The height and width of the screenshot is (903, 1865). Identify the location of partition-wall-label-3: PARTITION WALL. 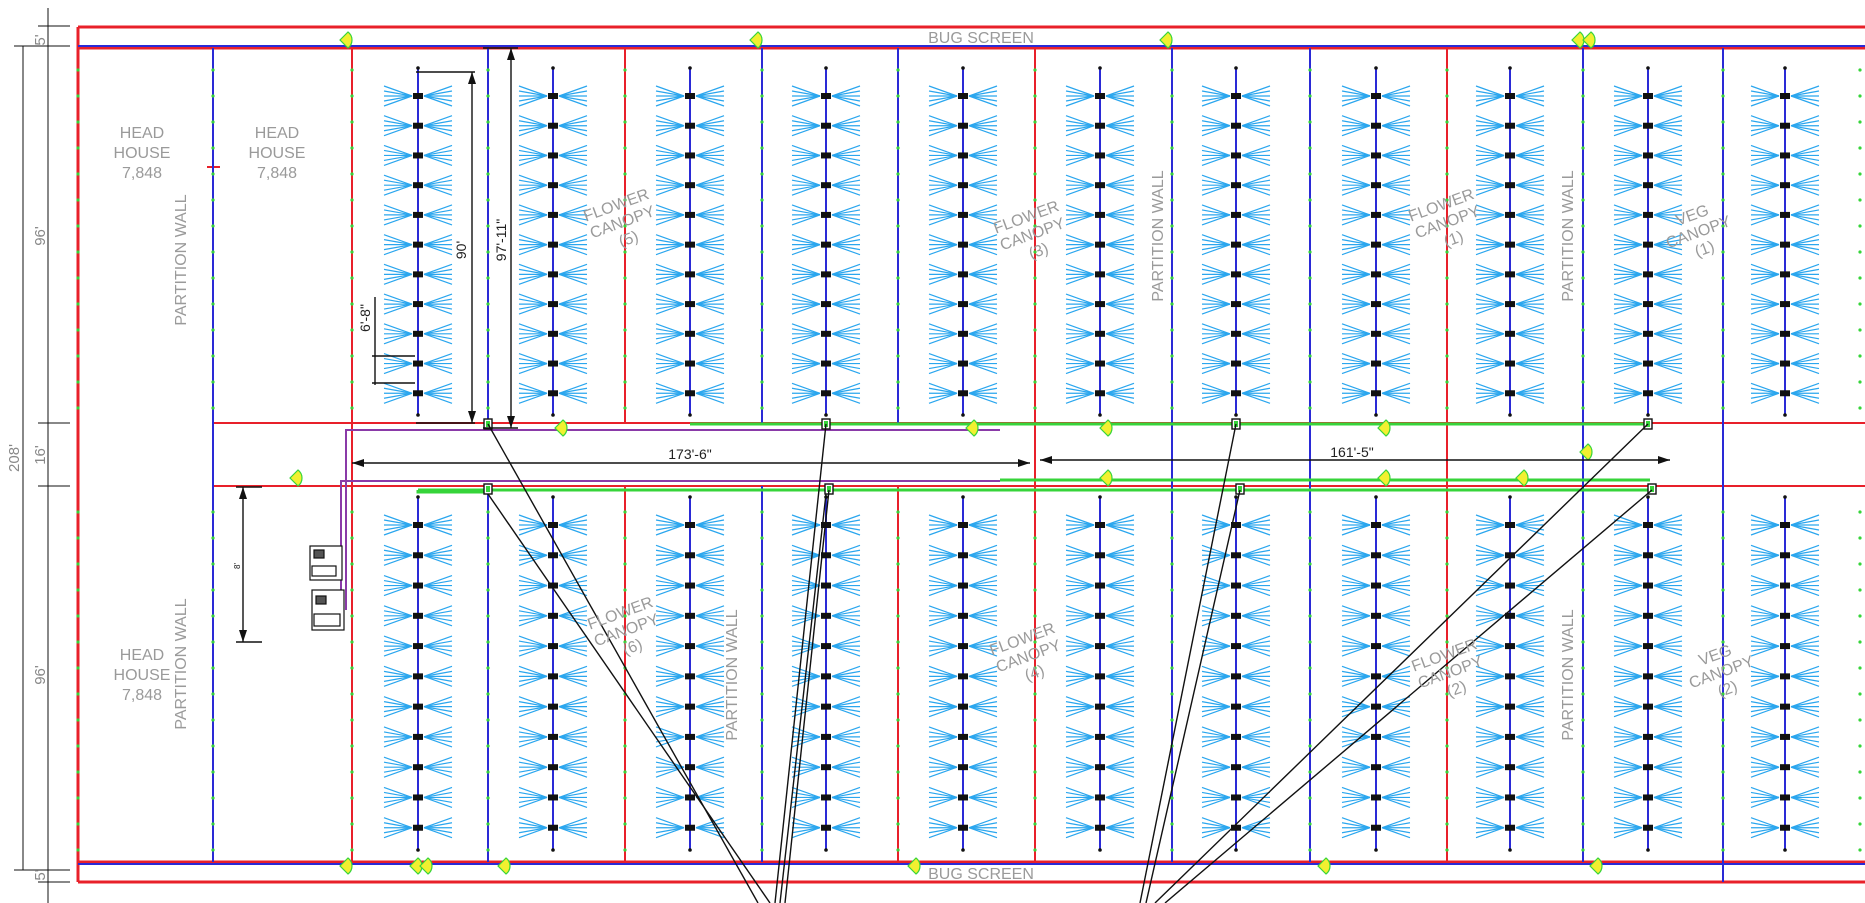
(1158, 235).